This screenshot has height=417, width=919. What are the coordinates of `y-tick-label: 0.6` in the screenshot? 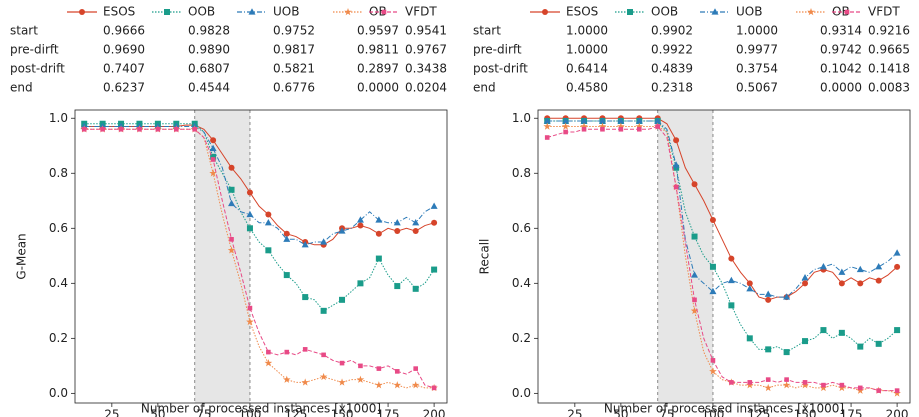 It's located at (58, 228).